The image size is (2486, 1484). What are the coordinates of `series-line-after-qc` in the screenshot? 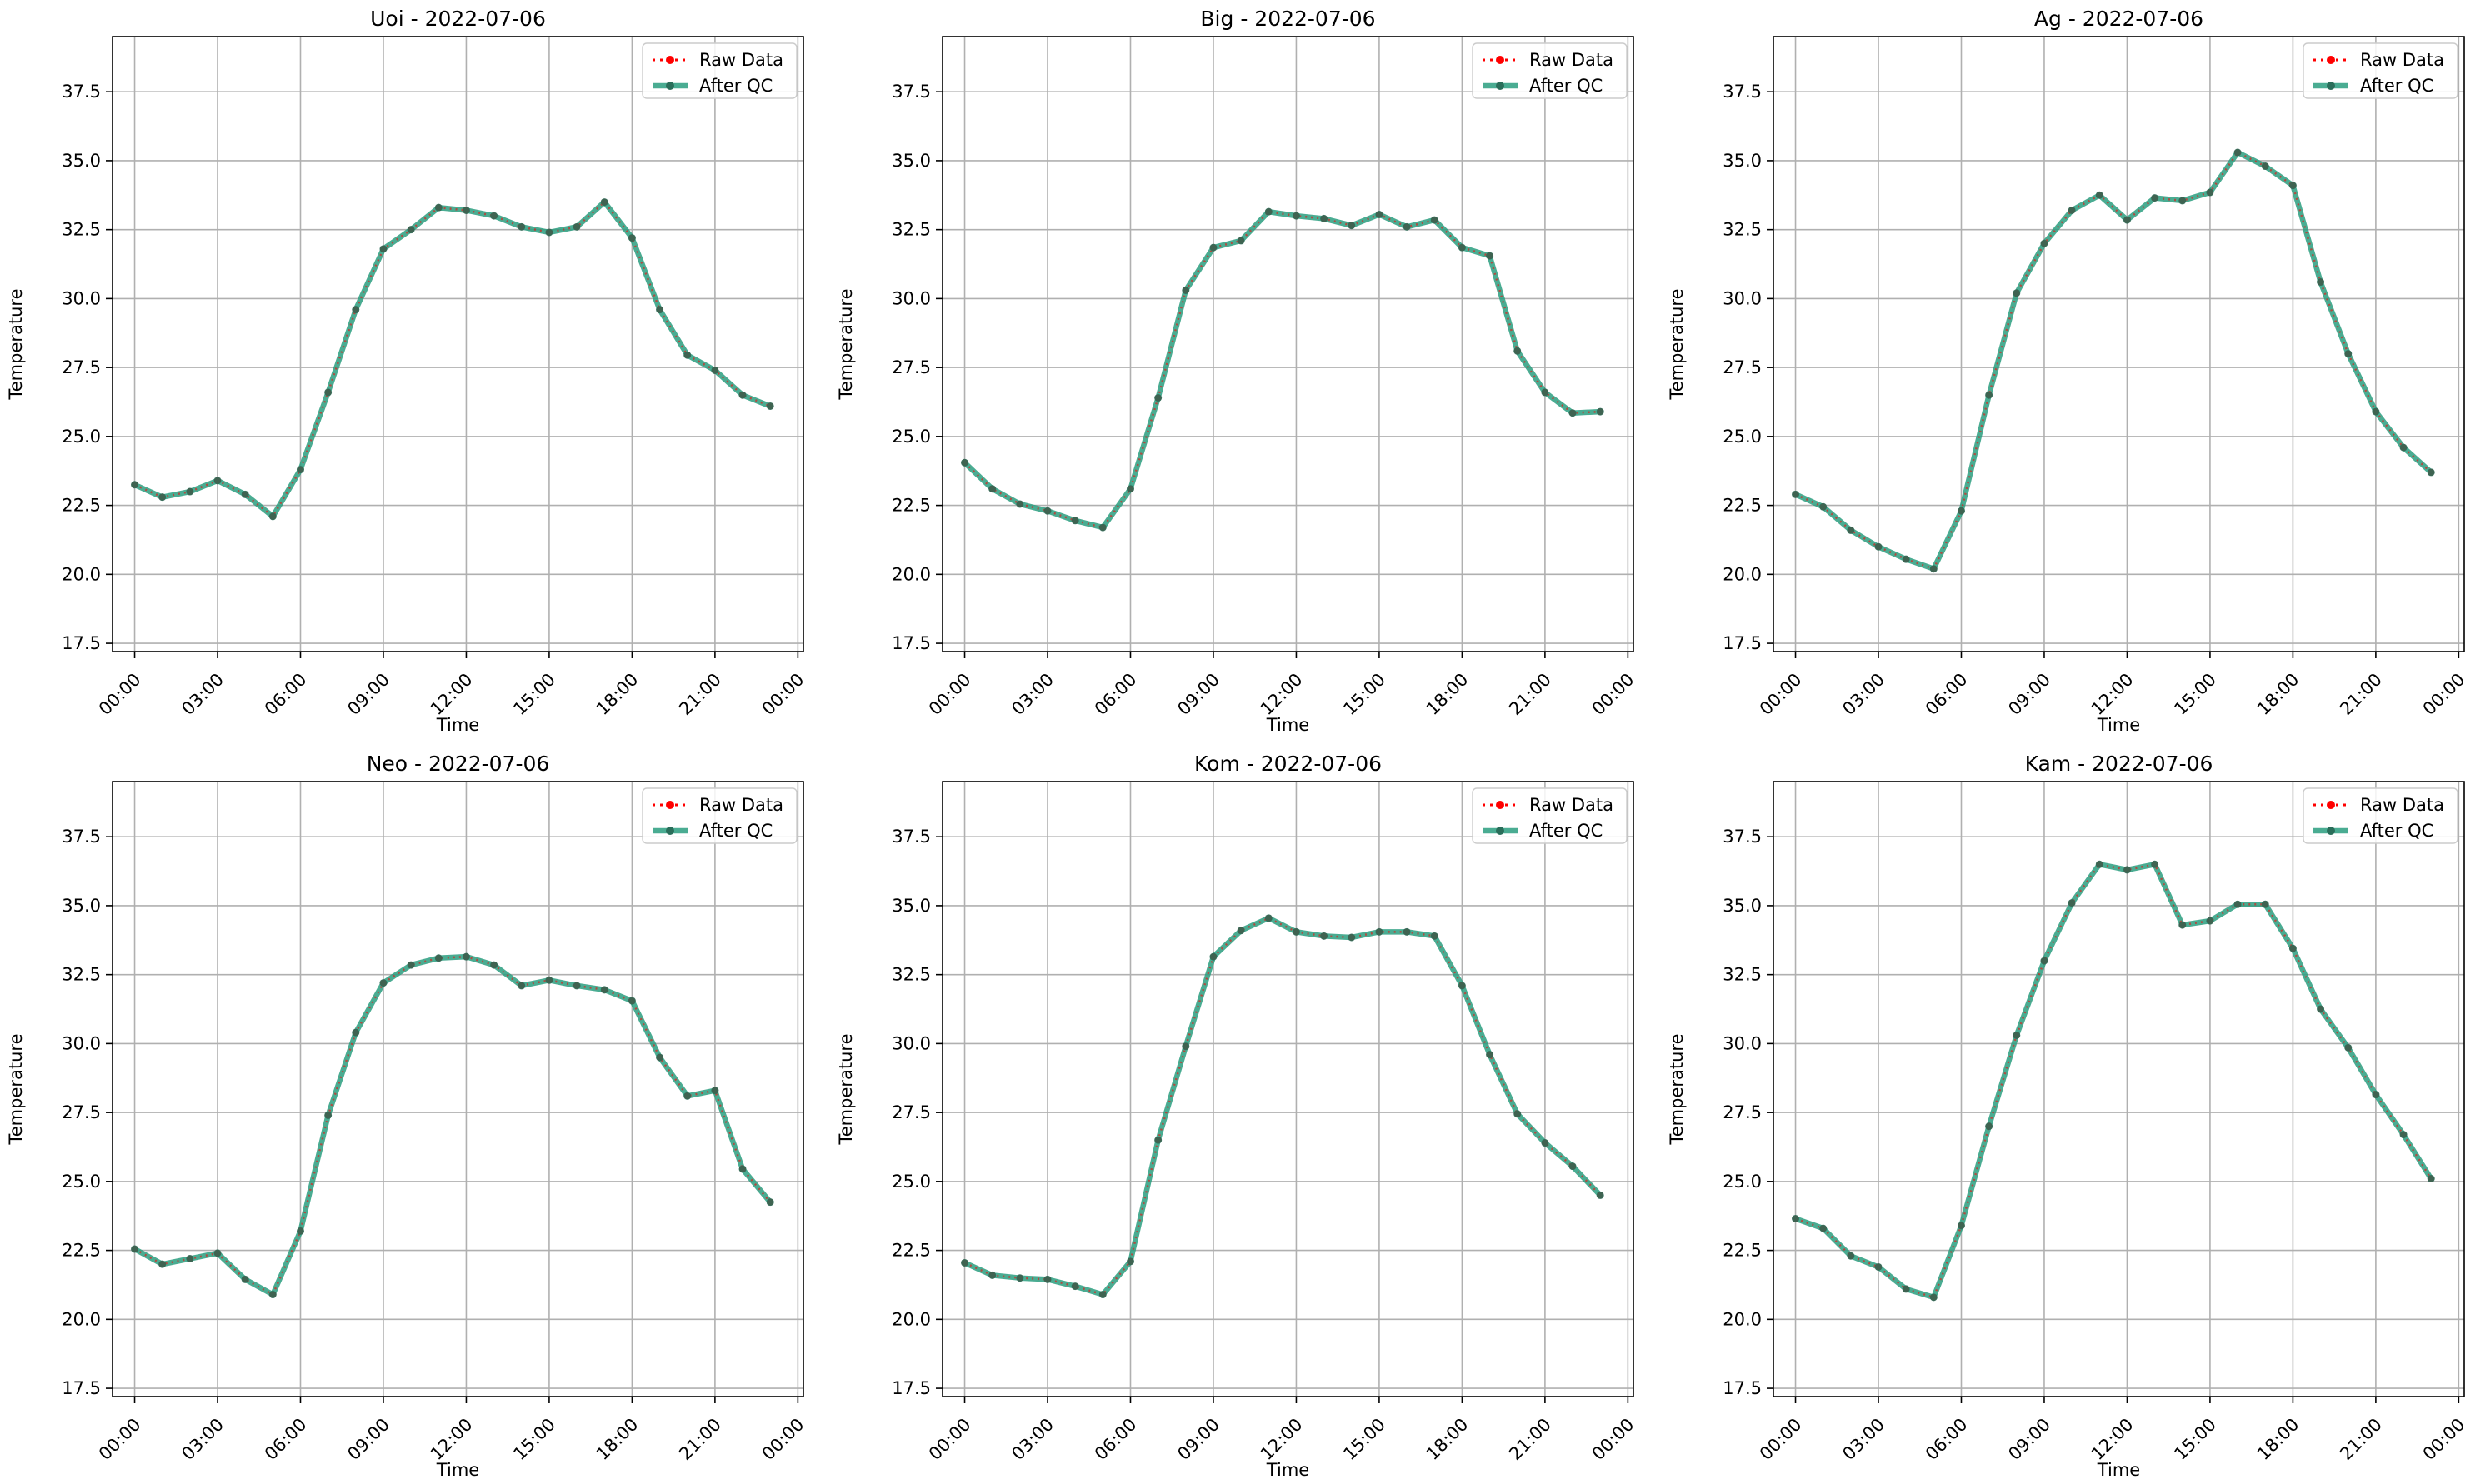 It's located at (1283, 1106).